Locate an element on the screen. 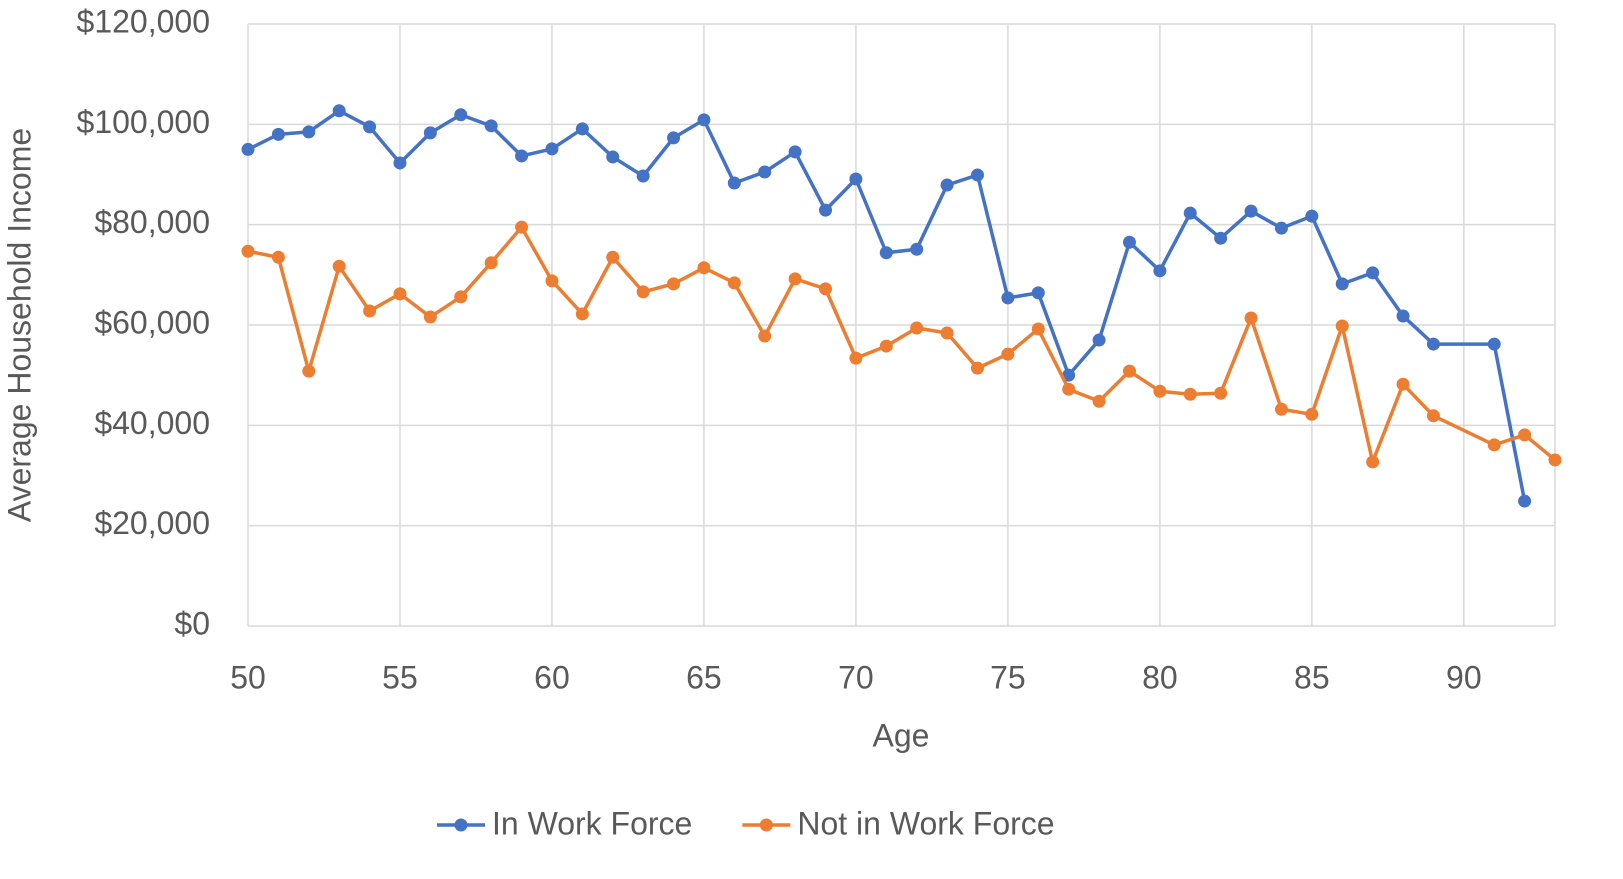 Image resolution: width=1623 pixels, height=879 pixels. x-tick-label: 50 is located at coordinates (248, 677).